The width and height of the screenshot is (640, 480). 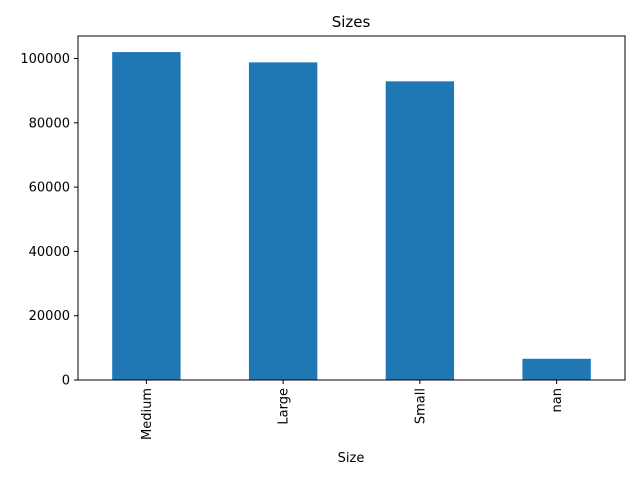 I want to click on x-tick-label: Large, so click(x=284, y=406).